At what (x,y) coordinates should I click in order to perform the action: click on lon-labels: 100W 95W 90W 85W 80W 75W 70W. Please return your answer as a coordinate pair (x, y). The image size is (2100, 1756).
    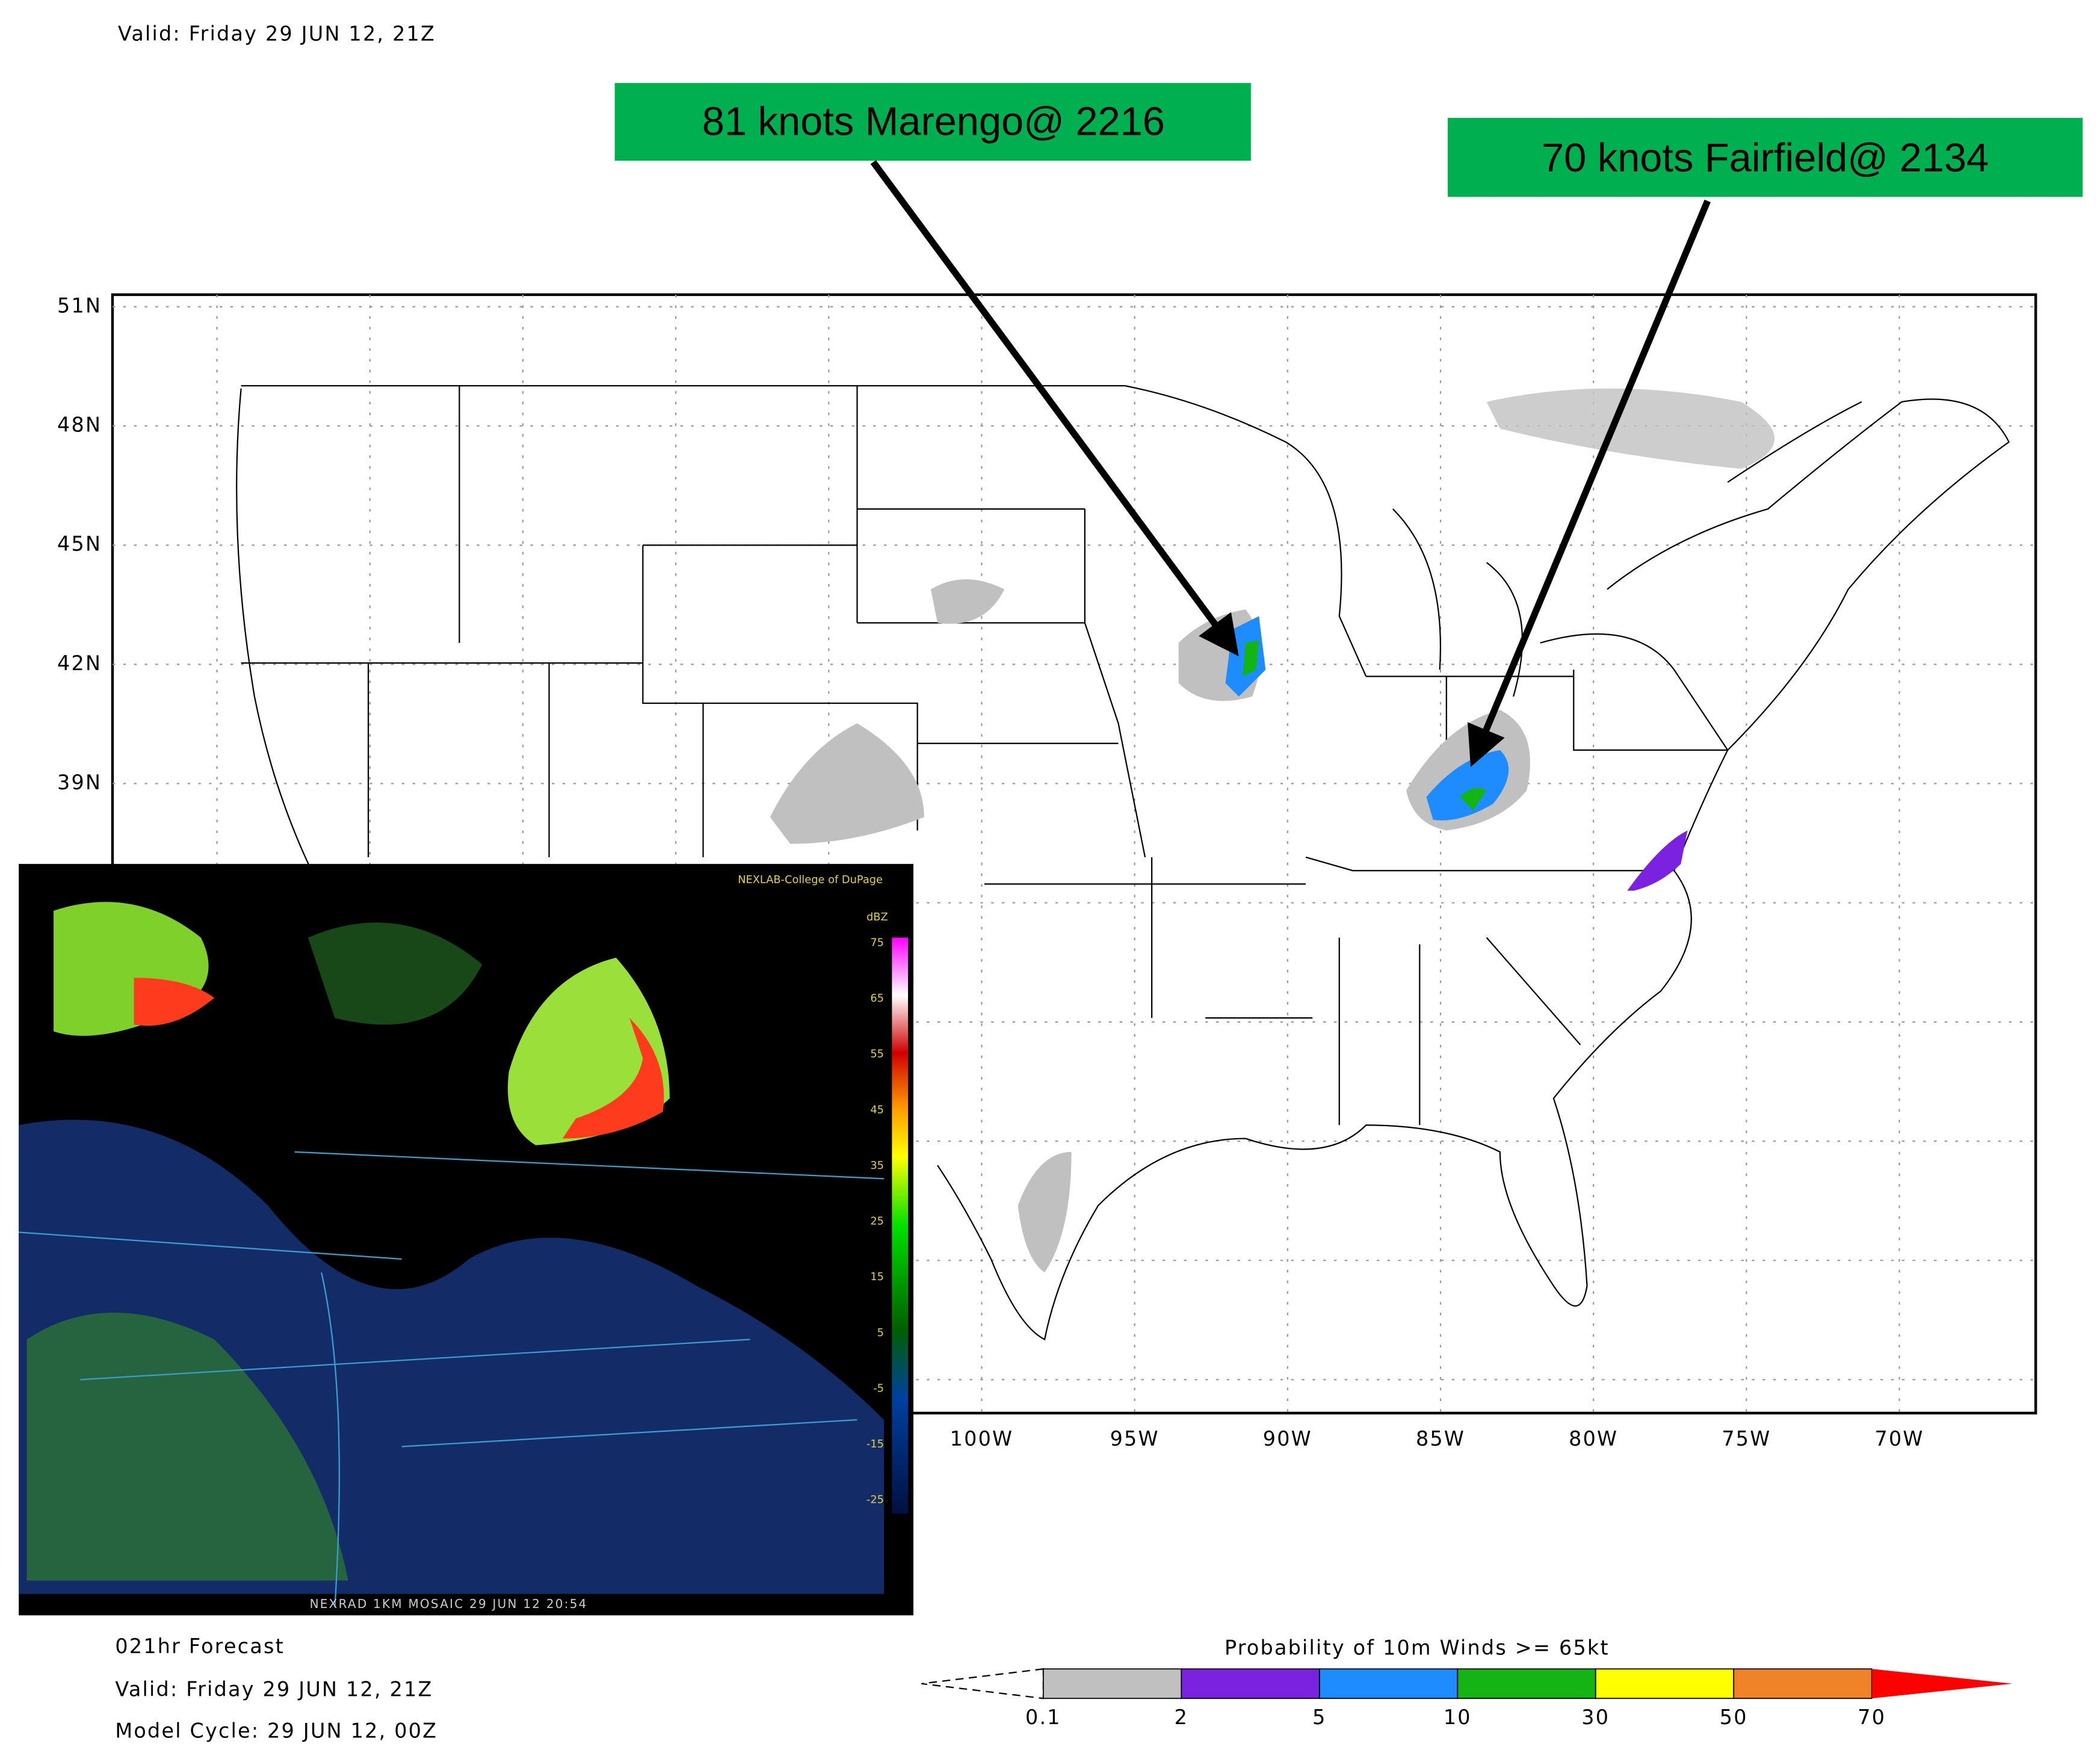
    Looking at the image, I should click on (1437, 1438).